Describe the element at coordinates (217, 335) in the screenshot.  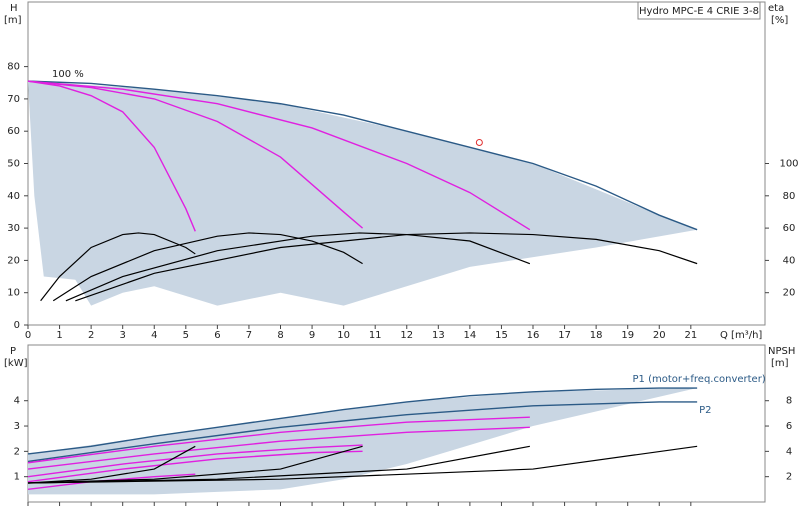
I see `x-tick-label: 6` at that location.